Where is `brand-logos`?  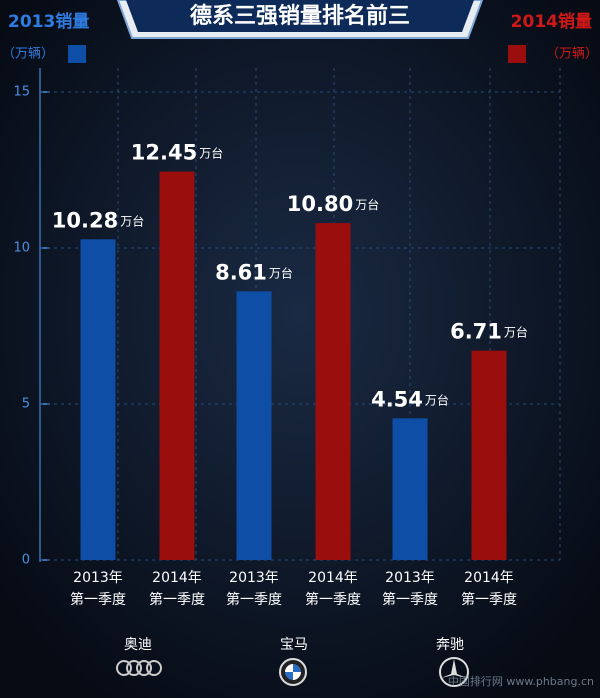 brand-logos is located at coordinates (292, 672).